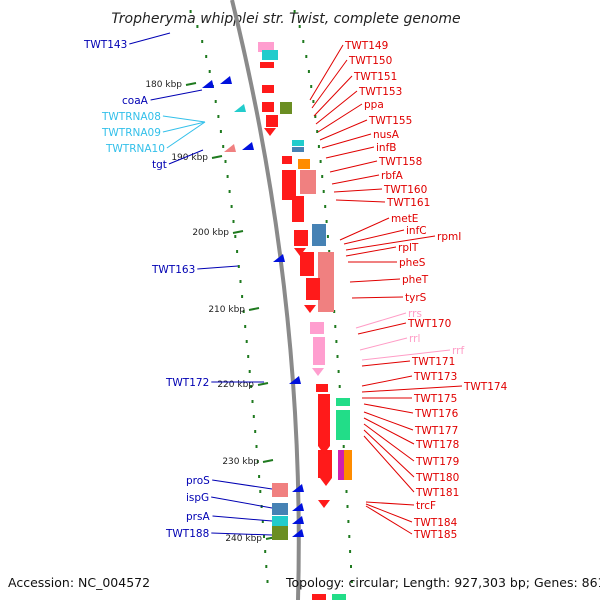  What do you see at coordinates (390, 121) in the screenshot?
I see `gene-label-right: TWT155` at bounding box center [390, 121].